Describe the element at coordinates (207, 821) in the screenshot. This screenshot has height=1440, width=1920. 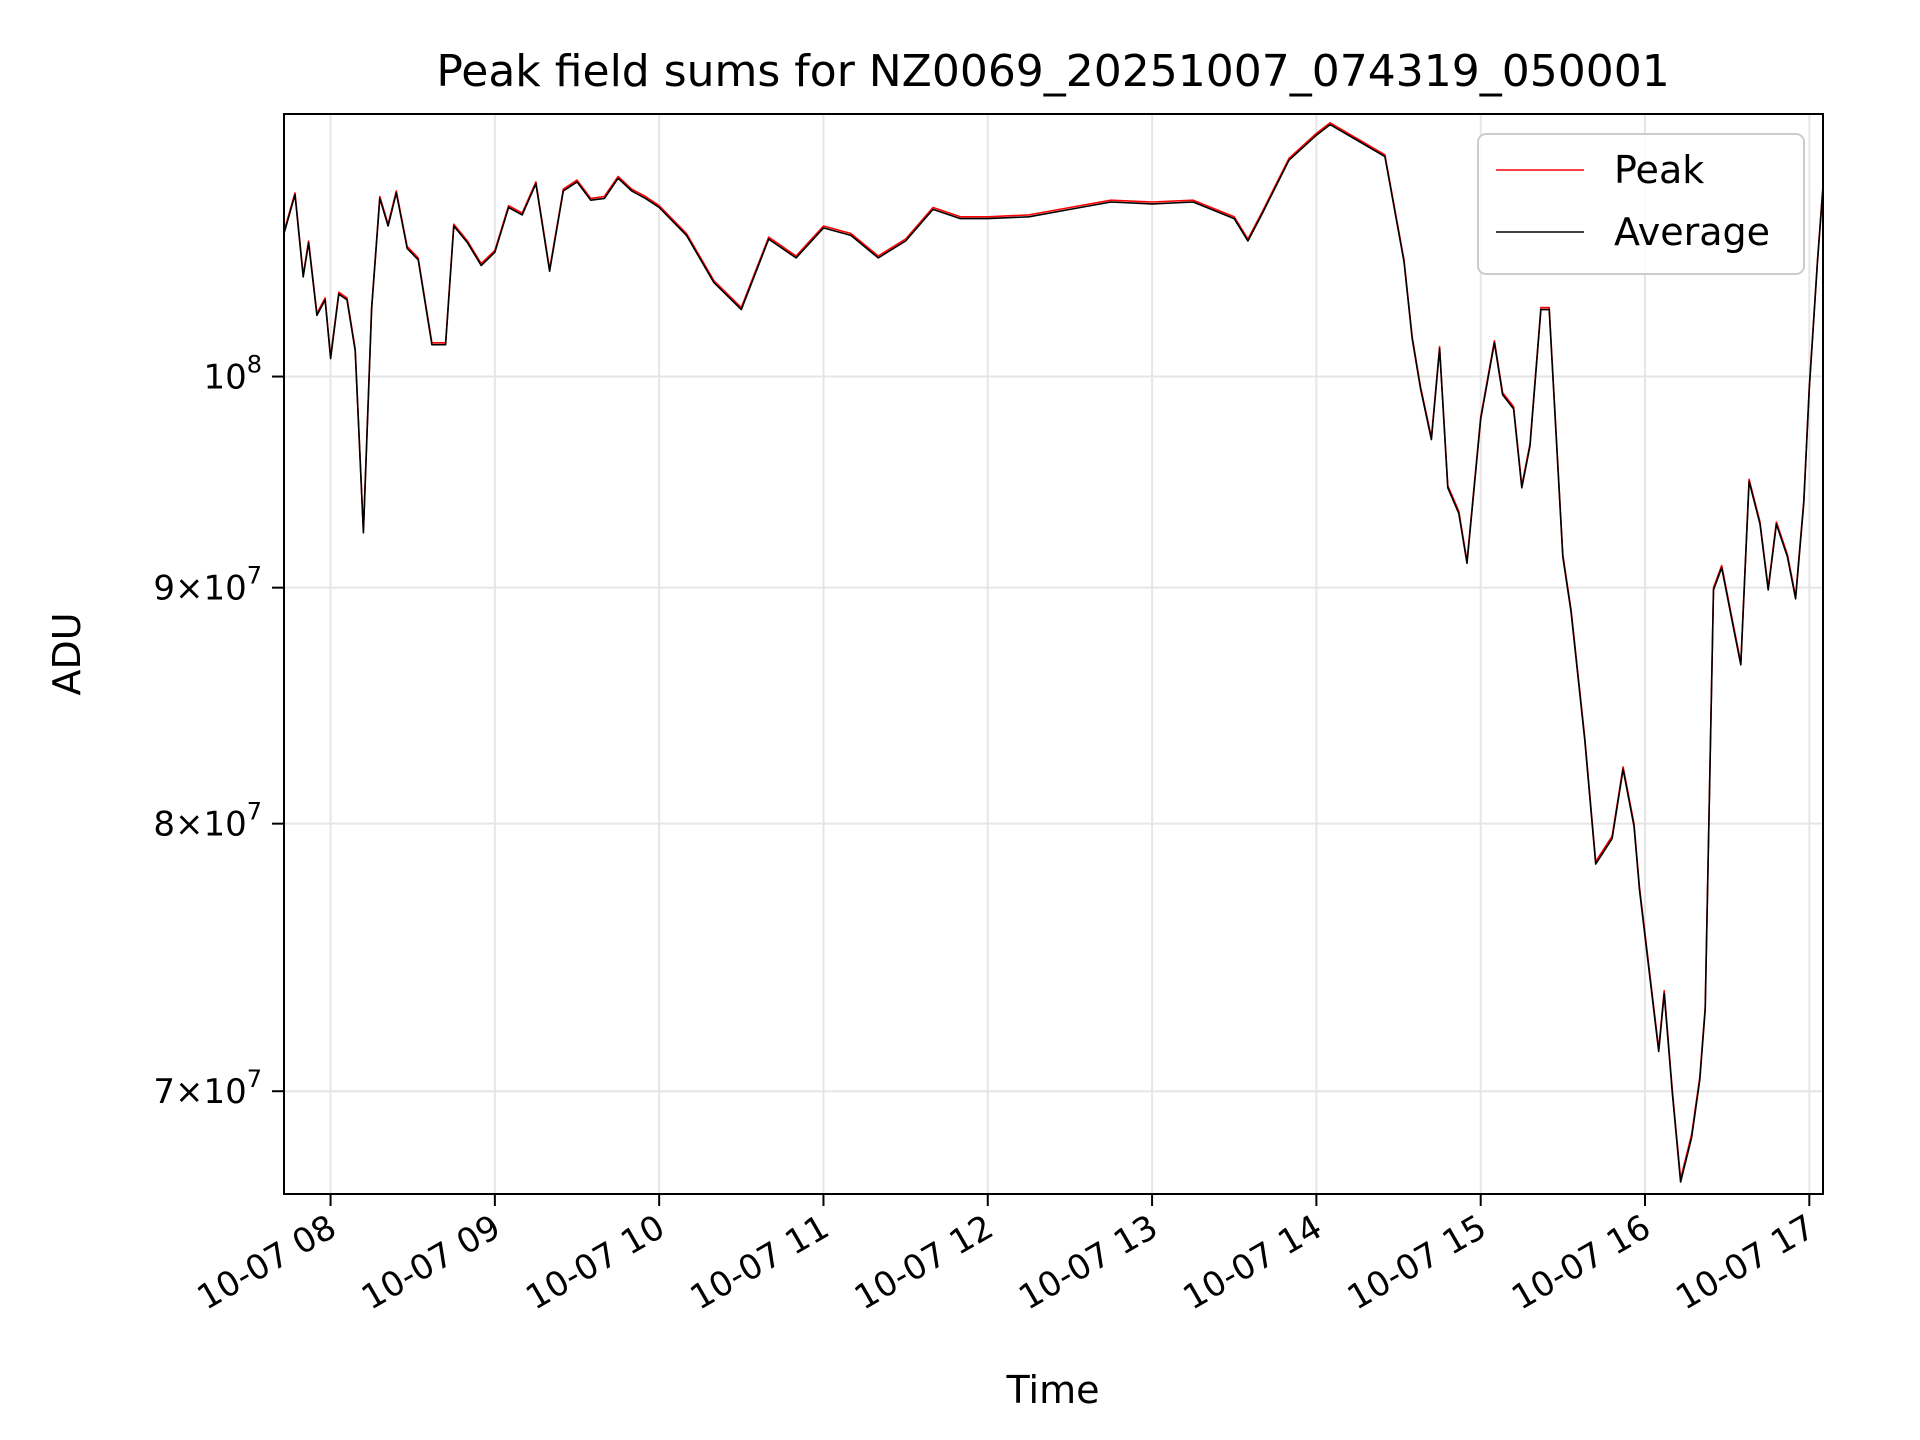
I see `y-tick-label: 8×107` at that location.